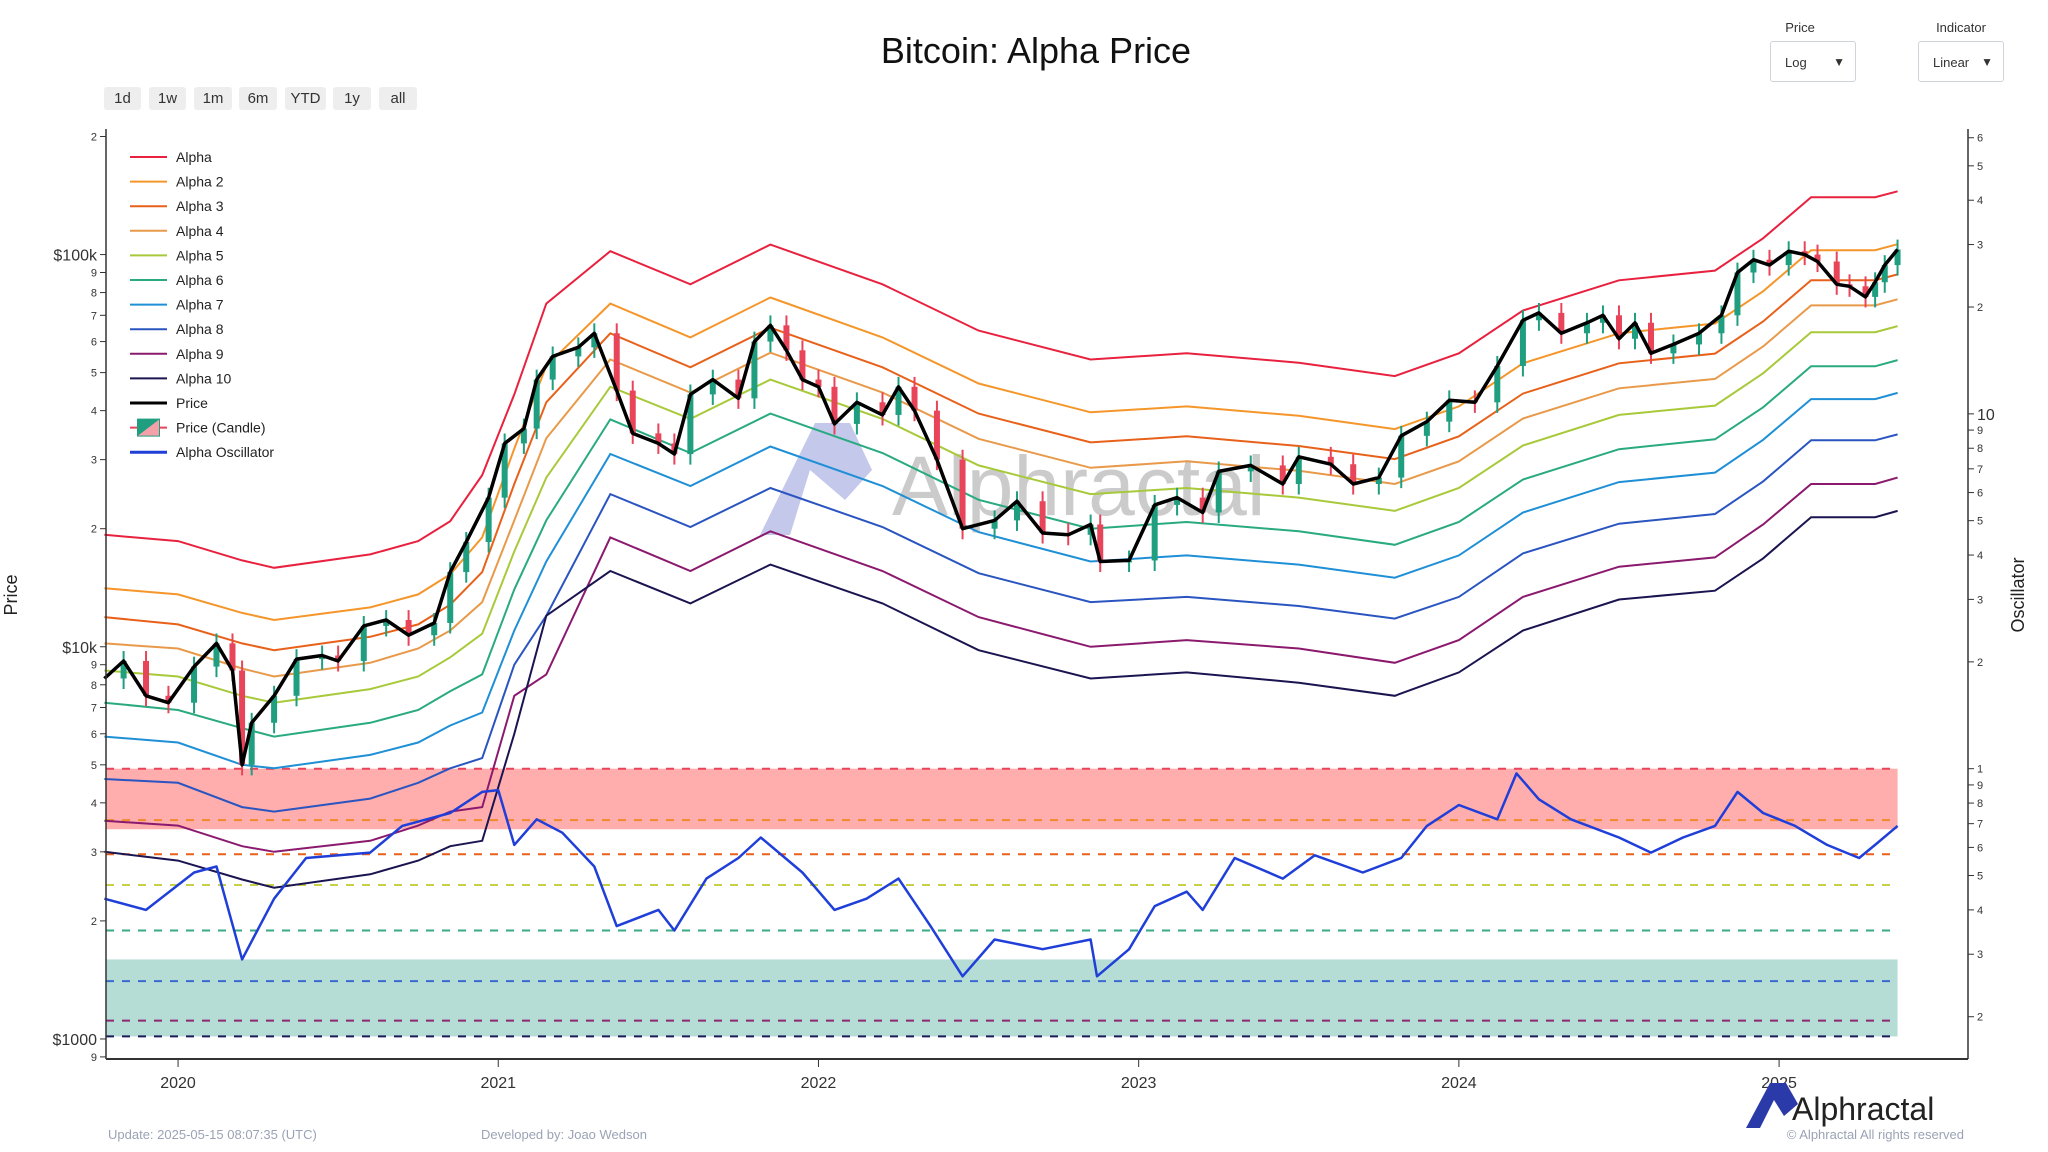  Describe the element at coordinates (1800, 27) in the screenshot. I see `price-scale-label: Price` at that location.